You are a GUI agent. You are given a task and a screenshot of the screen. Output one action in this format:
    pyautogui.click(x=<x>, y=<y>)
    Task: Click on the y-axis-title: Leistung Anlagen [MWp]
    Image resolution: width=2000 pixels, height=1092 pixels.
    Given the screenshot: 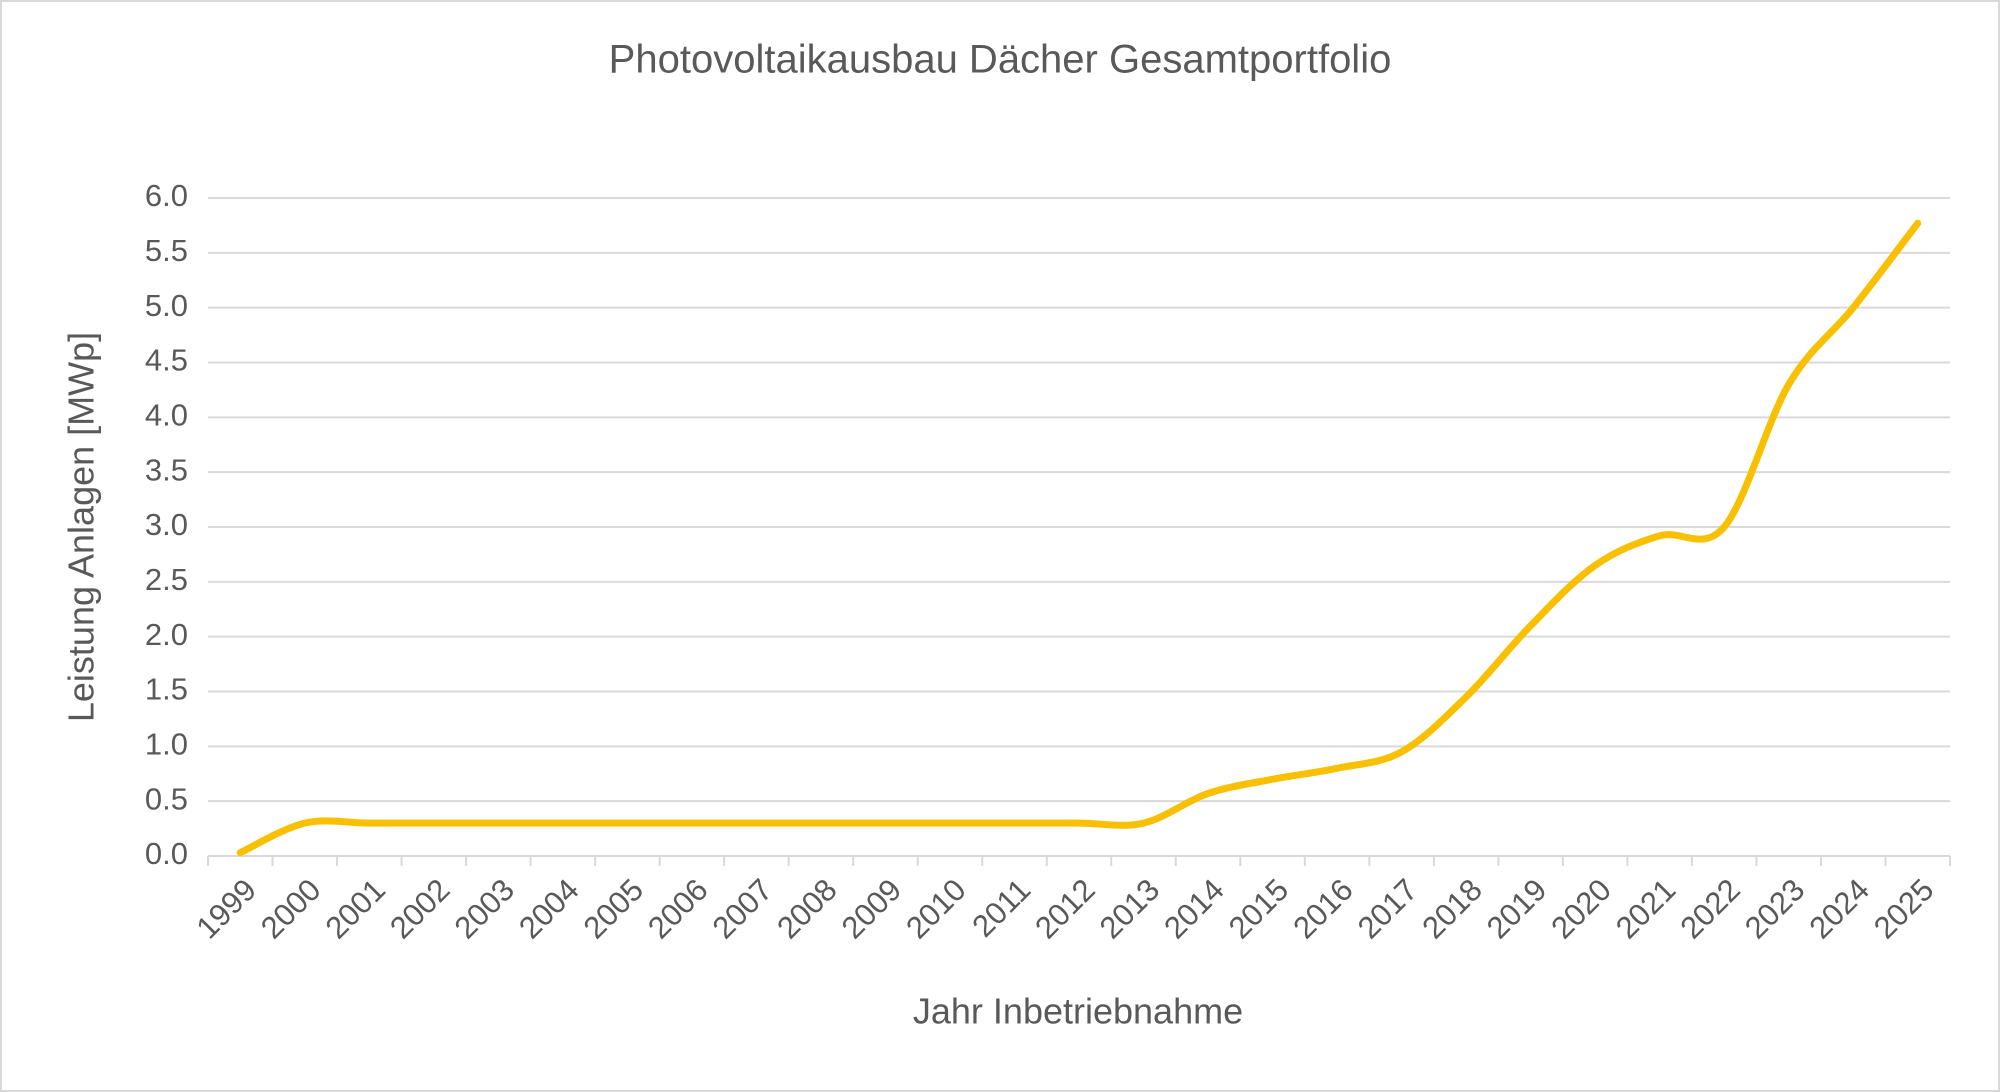 What is the action you would take?
    pyautogui.click(x=81, y=527)
    